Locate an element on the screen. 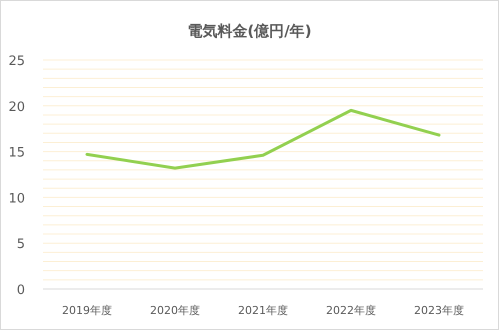 This screenshot has height=330, width=499. y-tick-label: 5 is located at coordinates (20, 244).